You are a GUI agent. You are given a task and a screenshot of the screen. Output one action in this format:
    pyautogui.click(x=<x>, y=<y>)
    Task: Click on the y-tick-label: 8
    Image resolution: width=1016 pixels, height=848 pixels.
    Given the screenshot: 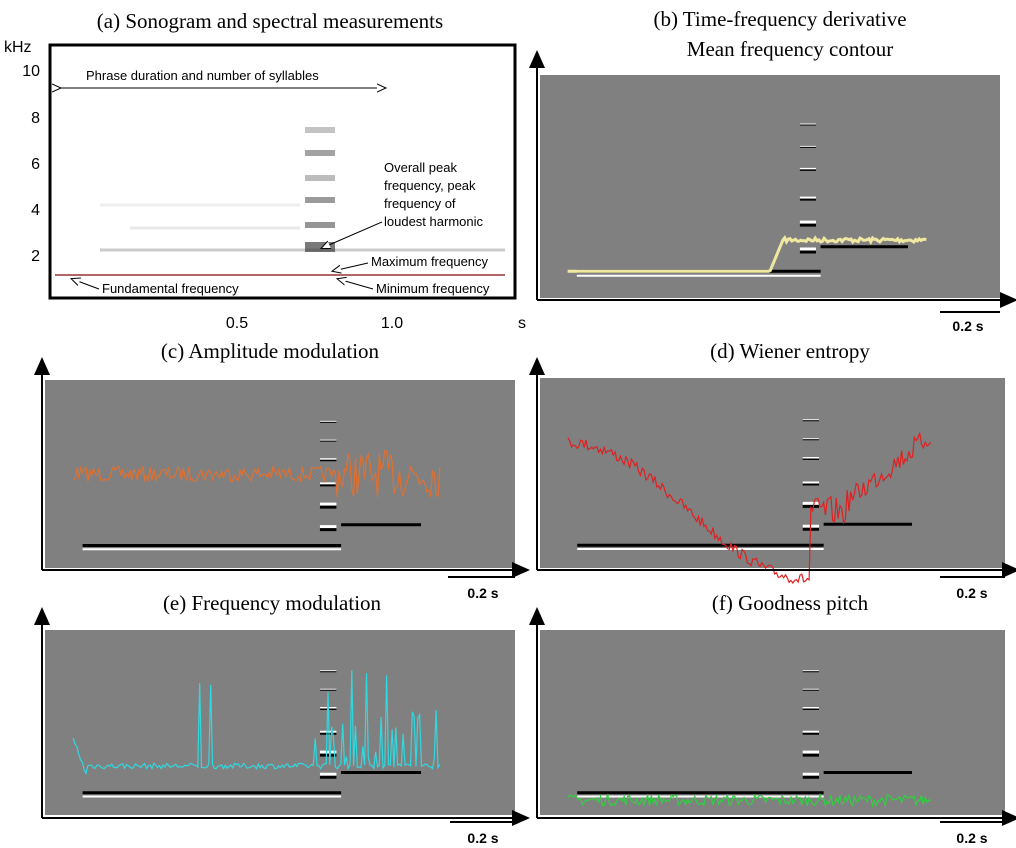 What is the action you would take?
    pyautogui.click(x=35, y=118)
    